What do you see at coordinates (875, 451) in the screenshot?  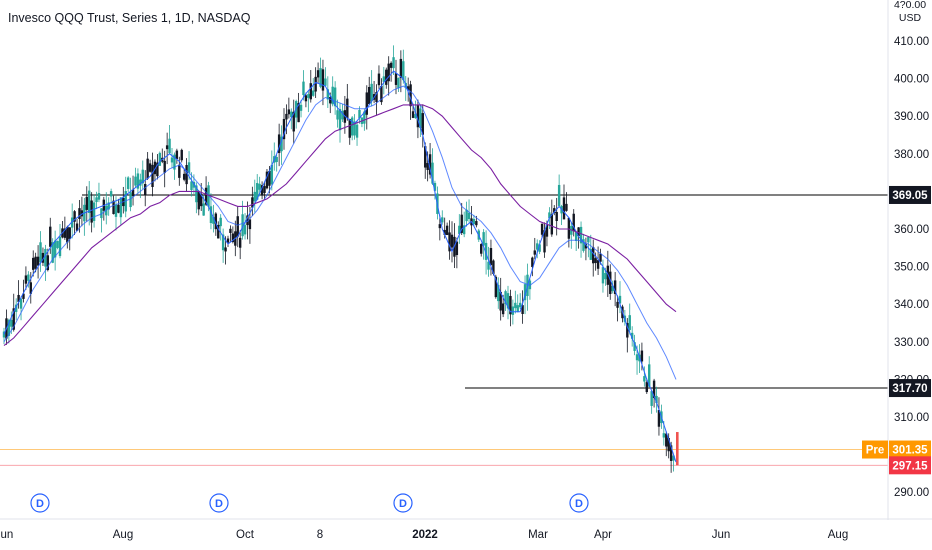 I see `premarket-badge-label: Pre` at bounding box center [875, 451].